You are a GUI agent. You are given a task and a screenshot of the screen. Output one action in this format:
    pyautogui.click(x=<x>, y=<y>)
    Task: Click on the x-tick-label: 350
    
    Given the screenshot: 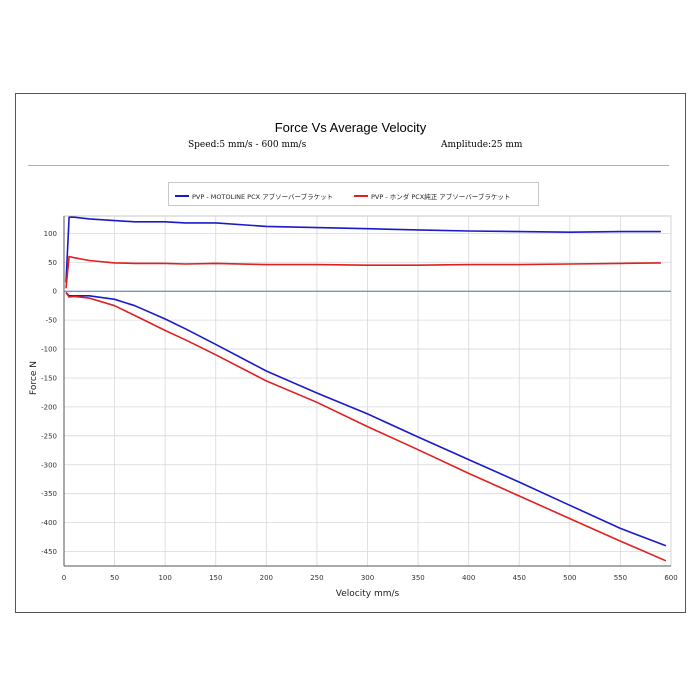 What is the action you would take?
    pyautogui.click(x=417, y=578)
    